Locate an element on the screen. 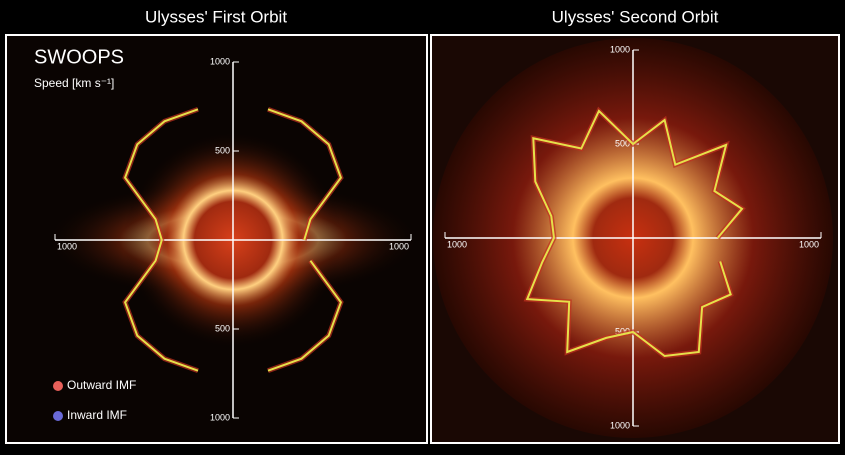 The height and width of the screenshot is (455, 845). panel-title: Ulysses' First Orbit is located at coordinates (216, 16).